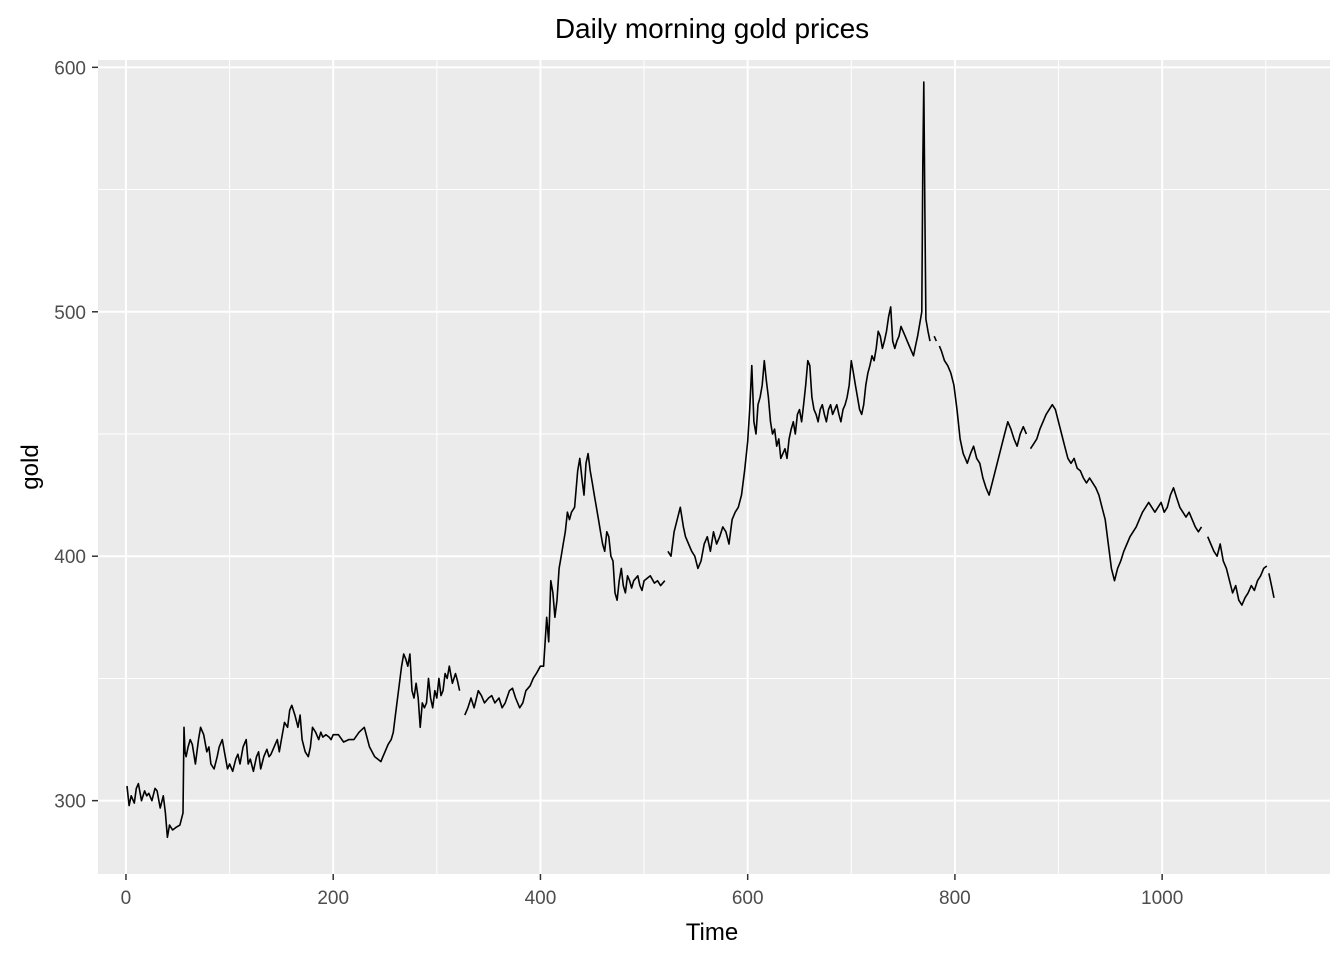  I want to click on x-axis-title: Time, so click(712, 932).